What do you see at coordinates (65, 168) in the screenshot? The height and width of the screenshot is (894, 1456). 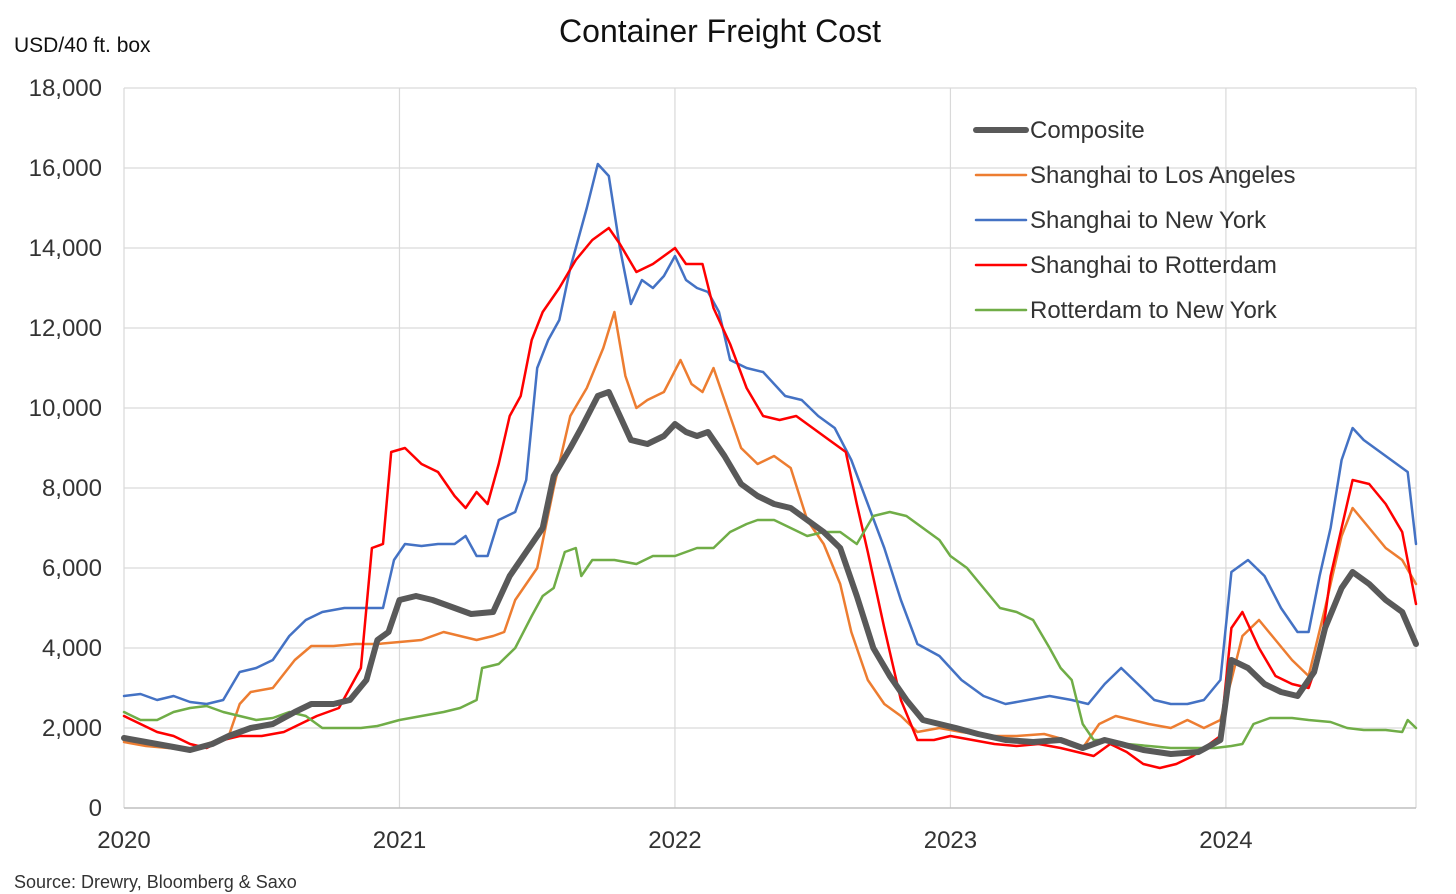 I see `y-tick-label: 16,000` at bounding box center [65, 168].